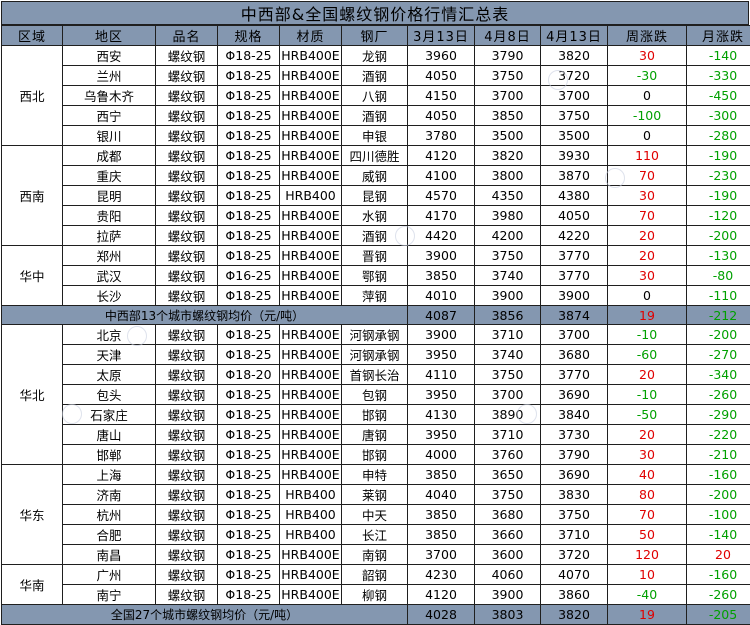 Image resolution: width=750 pixels, height=625 pixels. I want to click on price-apr13-cell: 3770, so click(574, 375).